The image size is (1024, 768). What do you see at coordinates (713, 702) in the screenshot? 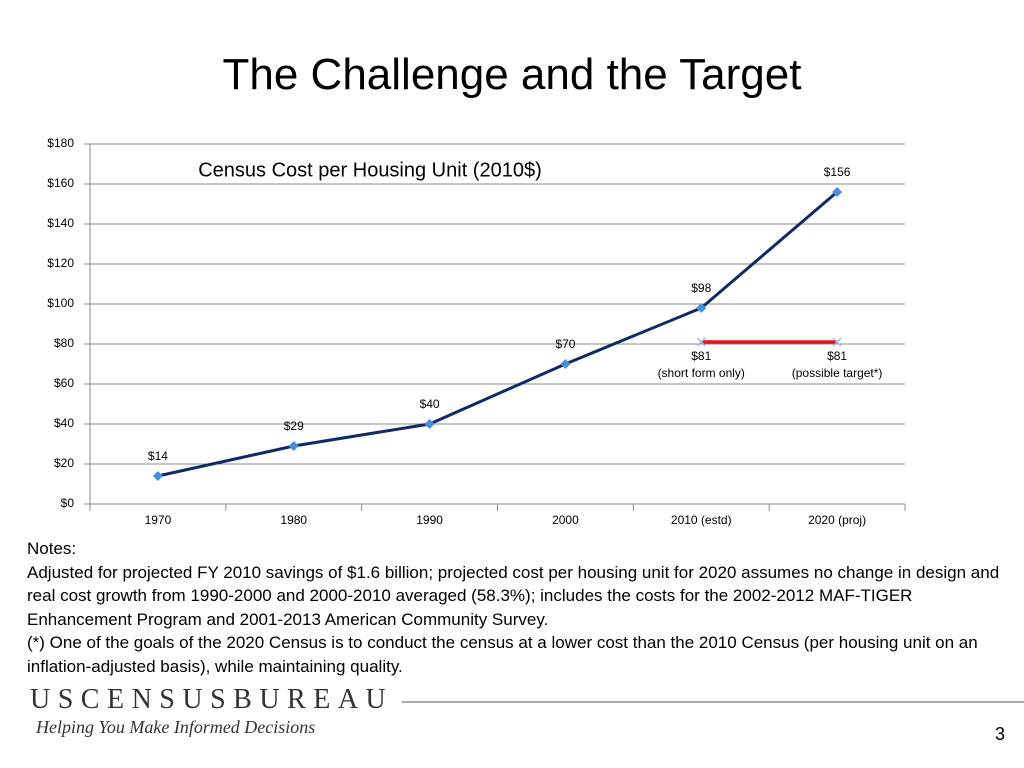
I see `footer-rule` at bounding box center [713, 702].